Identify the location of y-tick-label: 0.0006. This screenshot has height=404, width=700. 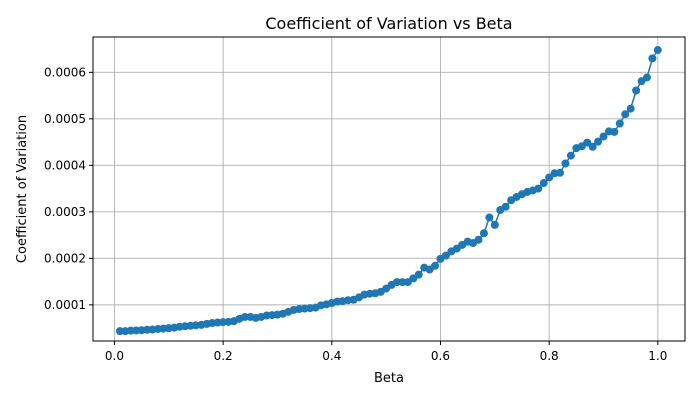
(65, 72).